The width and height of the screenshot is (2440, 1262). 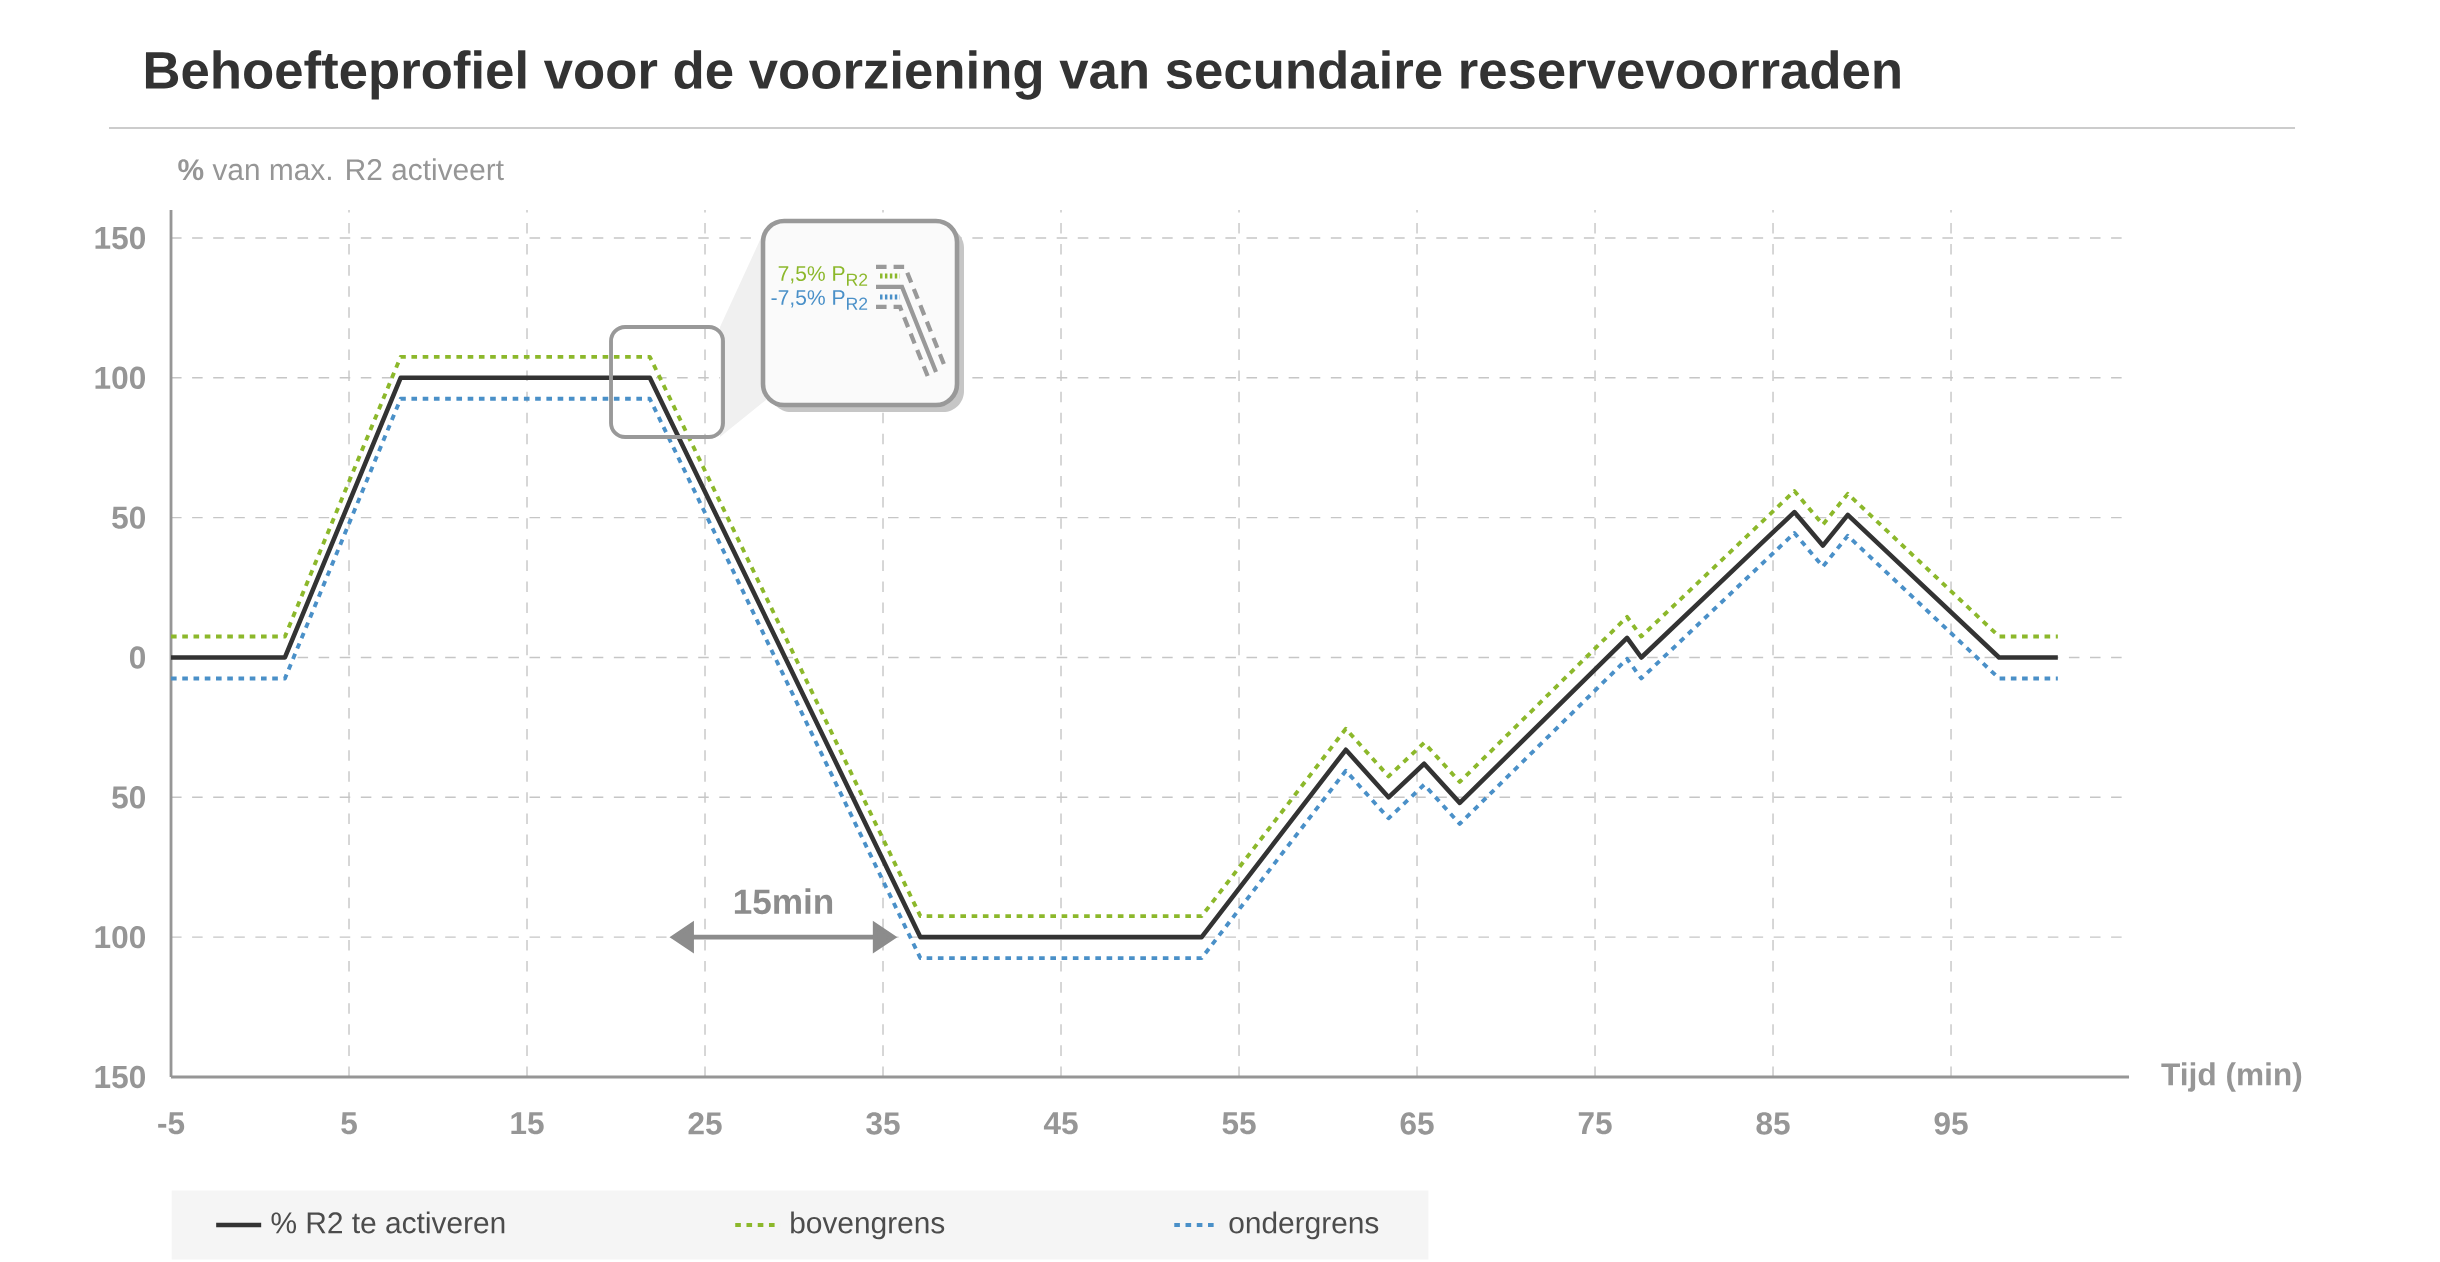 What do you see at coordinates (1417, 1123) in the screenshot?
I see `x-tick-label: 65` at bounding box center [1417, 1123].